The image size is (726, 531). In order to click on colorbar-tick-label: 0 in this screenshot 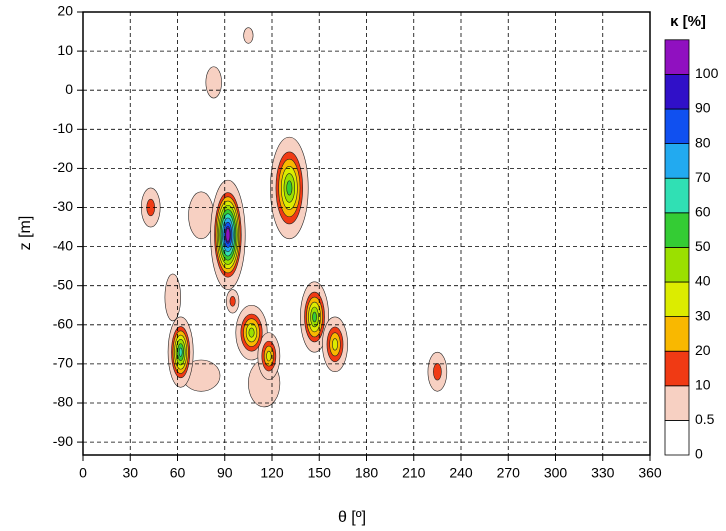, I will do `click(699, 454)`.